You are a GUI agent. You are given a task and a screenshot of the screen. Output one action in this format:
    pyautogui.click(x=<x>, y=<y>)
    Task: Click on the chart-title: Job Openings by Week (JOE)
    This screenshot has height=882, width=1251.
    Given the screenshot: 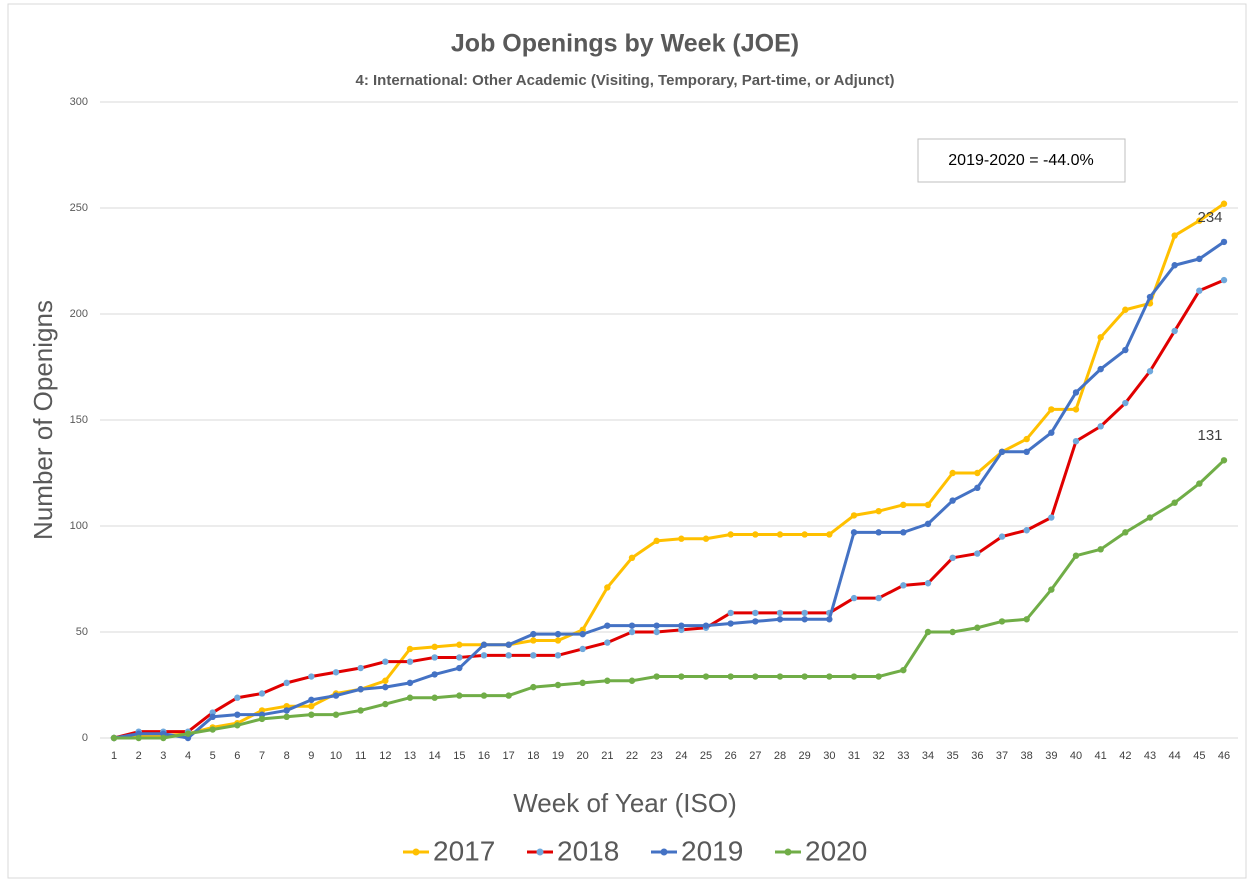 What is the action you would take?
    pyautogui.click(x=625, y=44)
    